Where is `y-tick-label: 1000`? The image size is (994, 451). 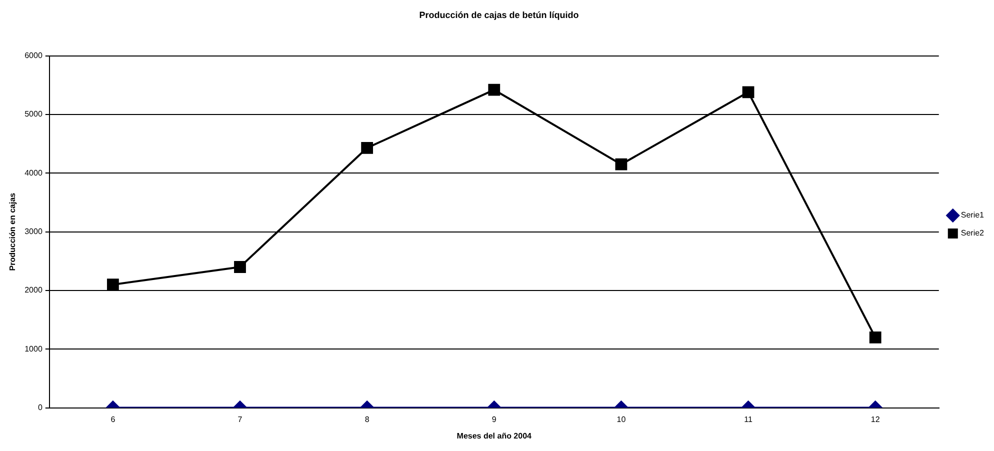 y-tick-label: 1000 is located at coordinates (33, 349).